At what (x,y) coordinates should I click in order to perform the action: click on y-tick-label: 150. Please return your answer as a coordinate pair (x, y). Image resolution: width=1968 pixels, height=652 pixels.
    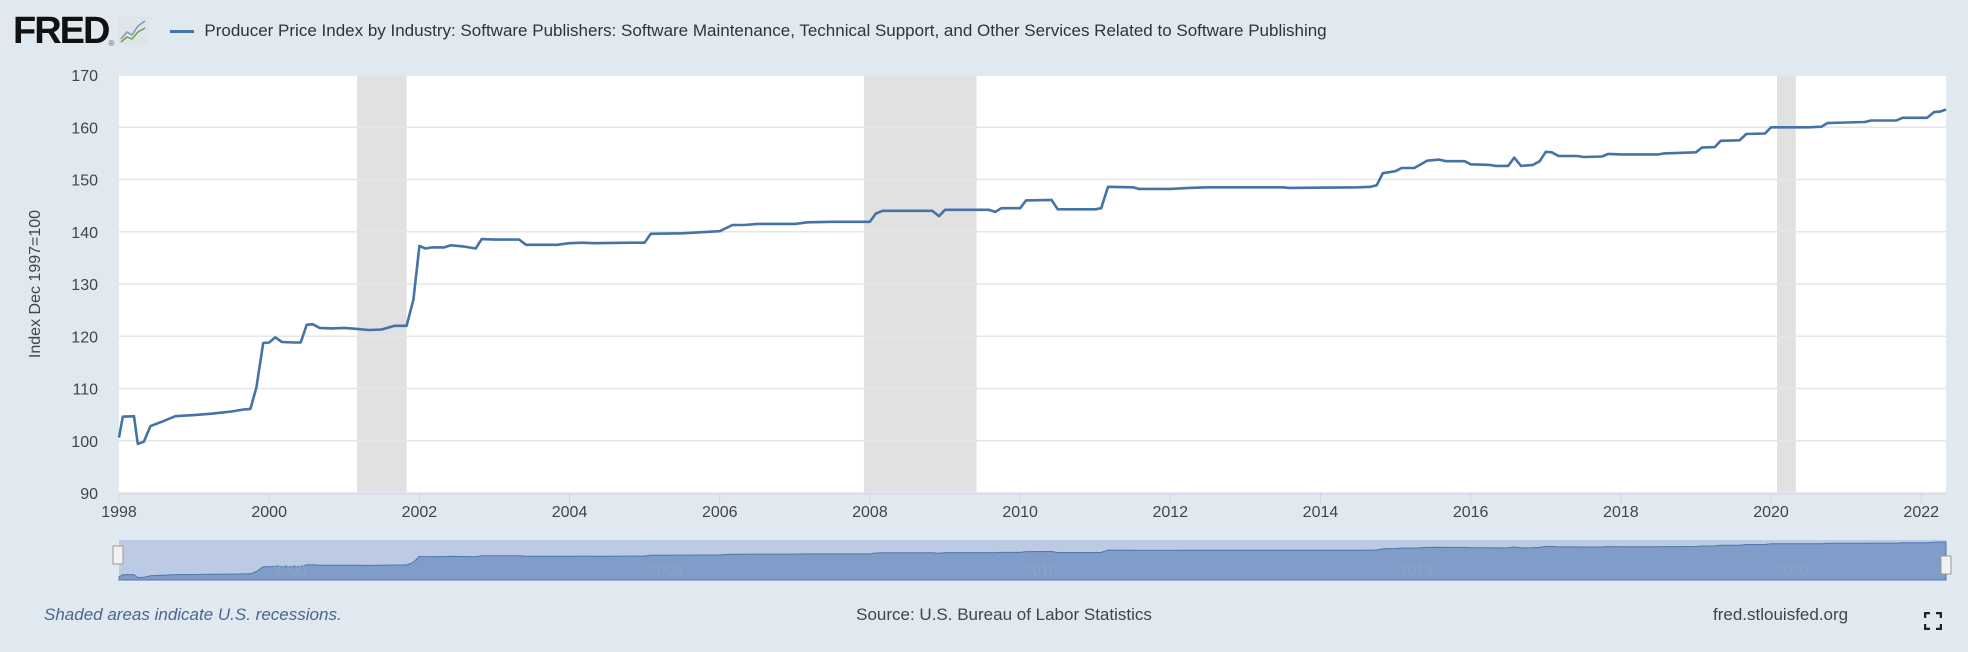
    Looking at the image, I should click on (84, 181).